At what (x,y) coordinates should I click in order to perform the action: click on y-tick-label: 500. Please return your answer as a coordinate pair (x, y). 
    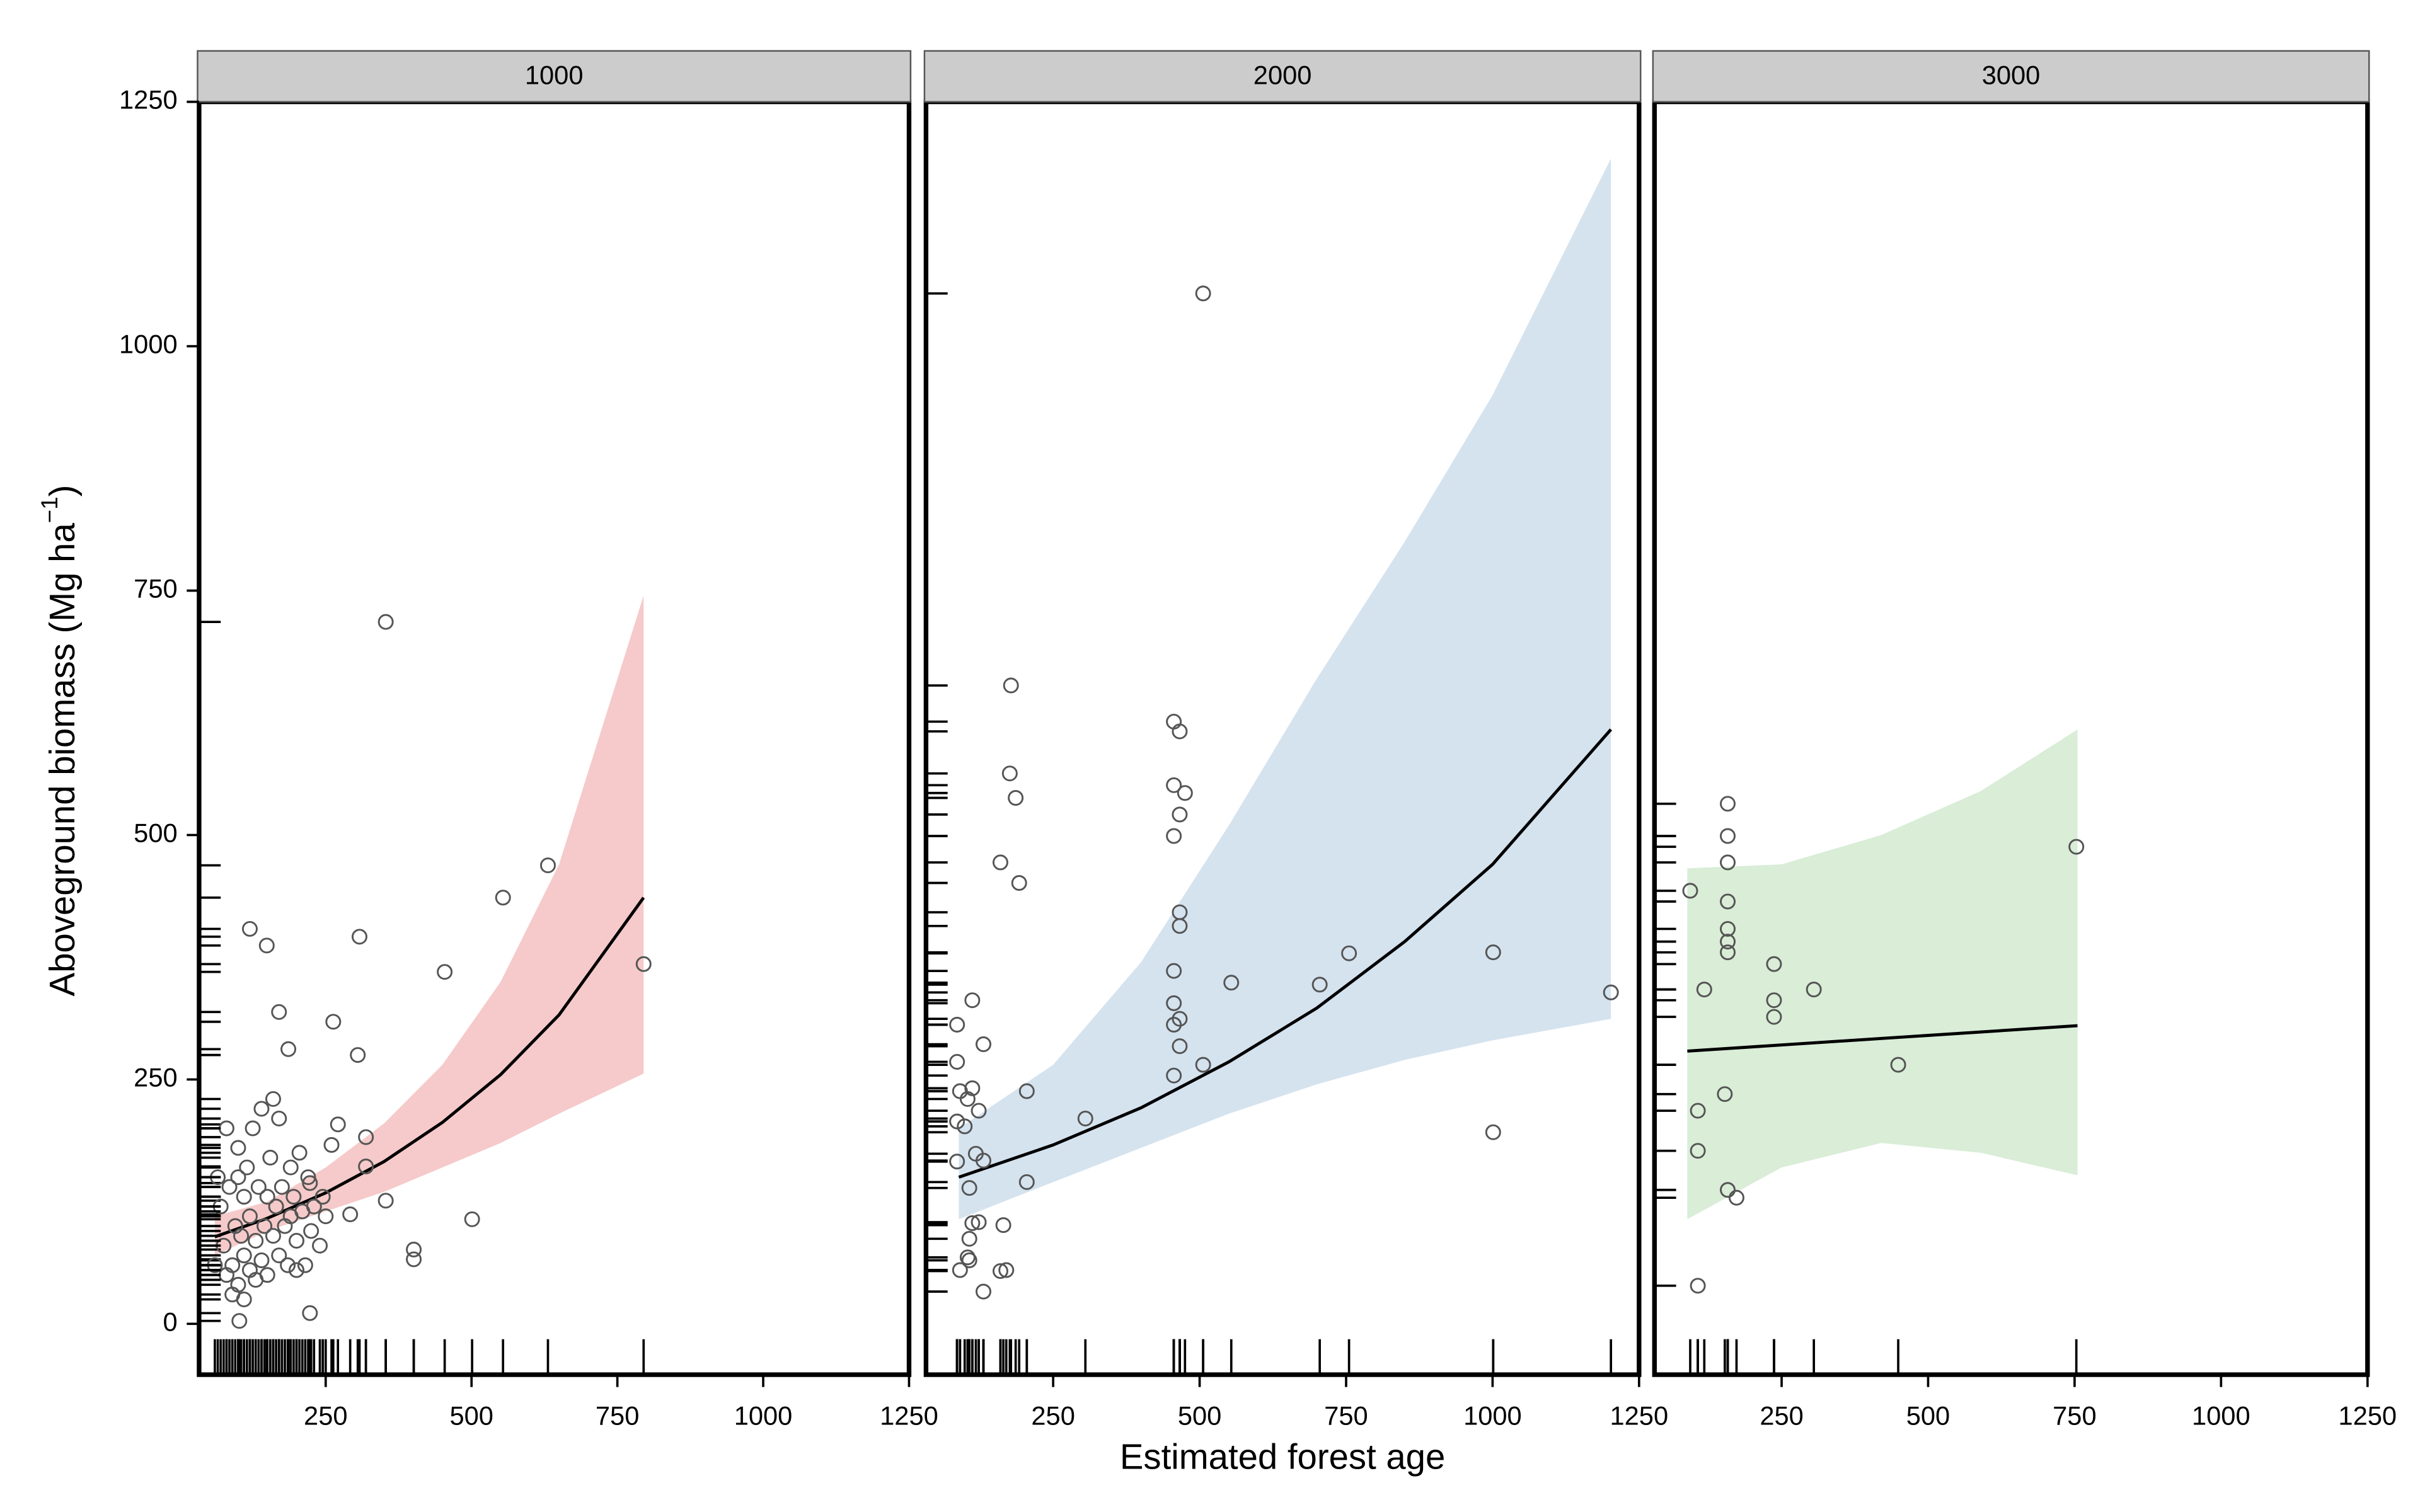
    Looking at the image, I should click on (155, 832).